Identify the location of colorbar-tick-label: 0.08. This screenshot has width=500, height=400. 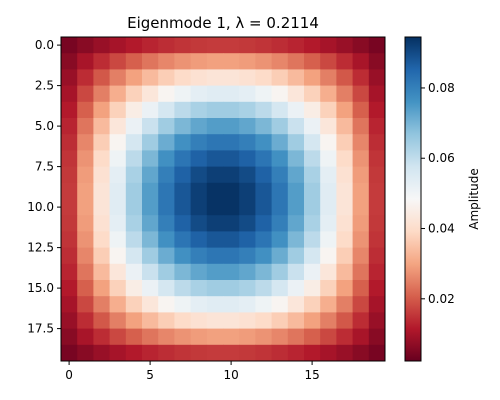
(441, 88).